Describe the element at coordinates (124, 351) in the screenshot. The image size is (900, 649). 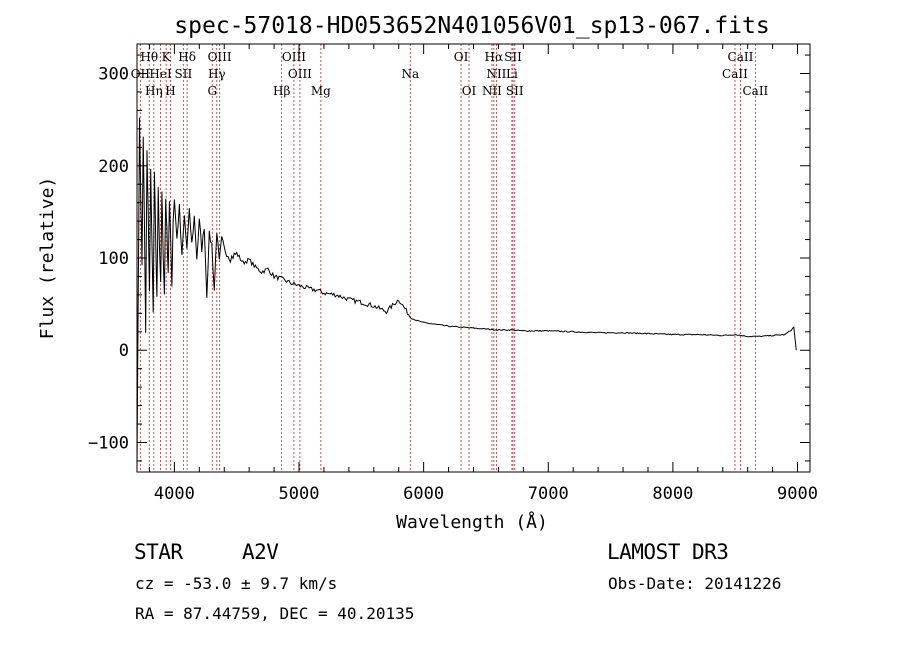
I see `y-tick-label: 0` at that location.